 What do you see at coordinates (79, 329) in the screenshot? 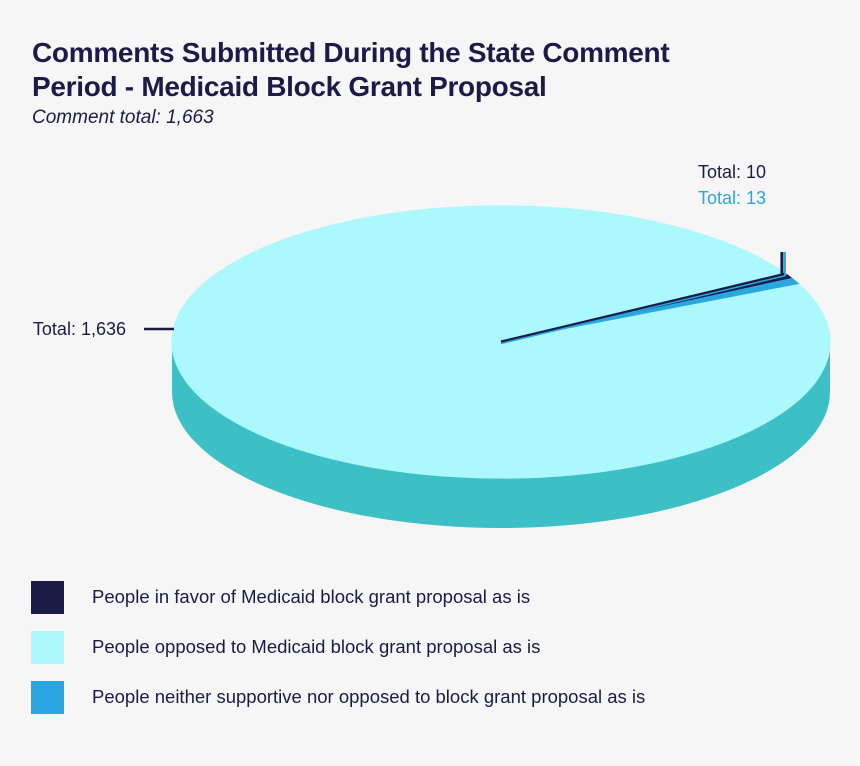
I see `data-label-opposed: Total: 1,636` at bounding box center [79, 329].